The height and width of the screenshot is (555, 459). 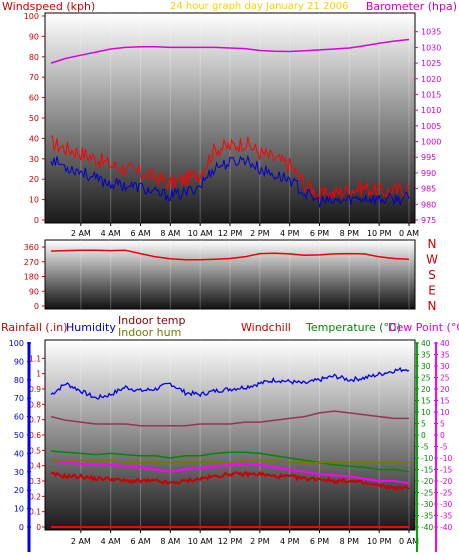 What do you see at coordinates (35, 481) in the screenshot?
I see `rainfall-tick-label: 0.3` at bounding box center [35, 481].